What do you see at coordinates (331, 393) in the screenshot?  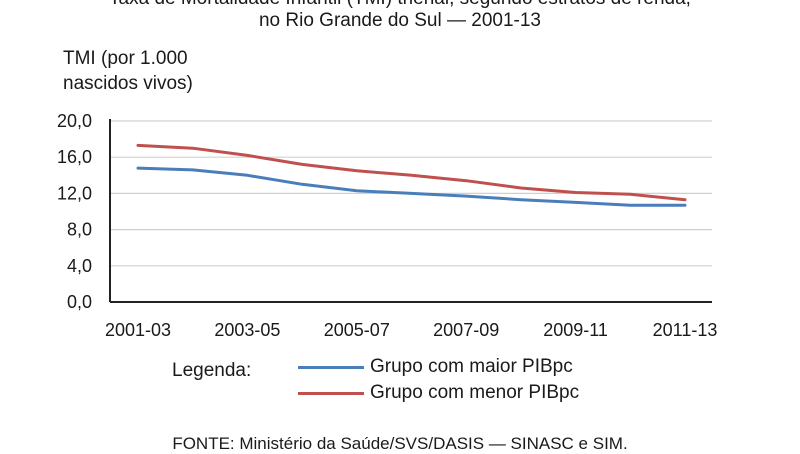 I see `legend-swatch-menor-pibpc` at bounding box center [331, 393].